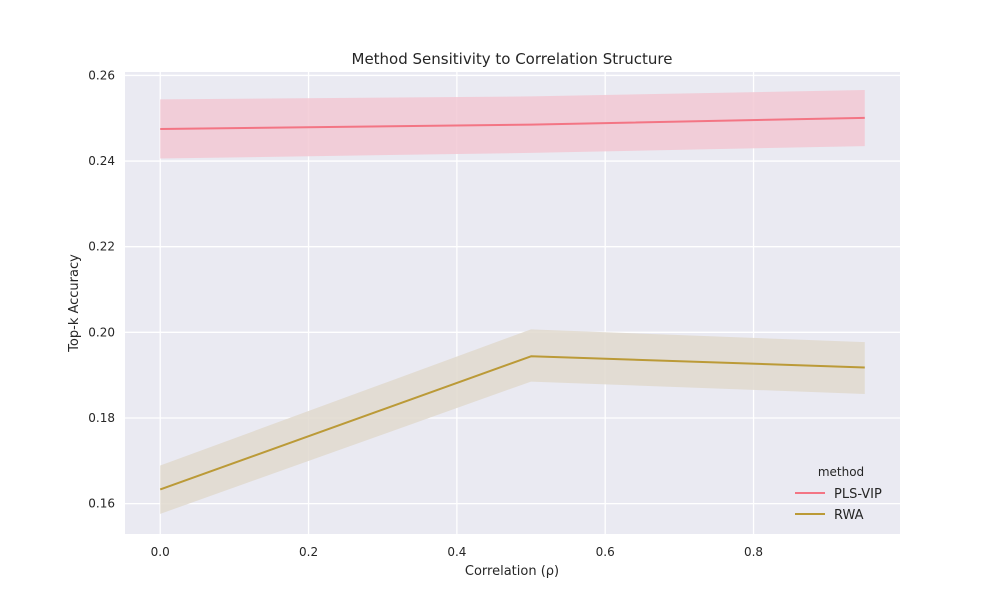 The height and width of the screenshot is (600, 1000). I want to click on y-tick-label: 0.24, so click(101, 161).